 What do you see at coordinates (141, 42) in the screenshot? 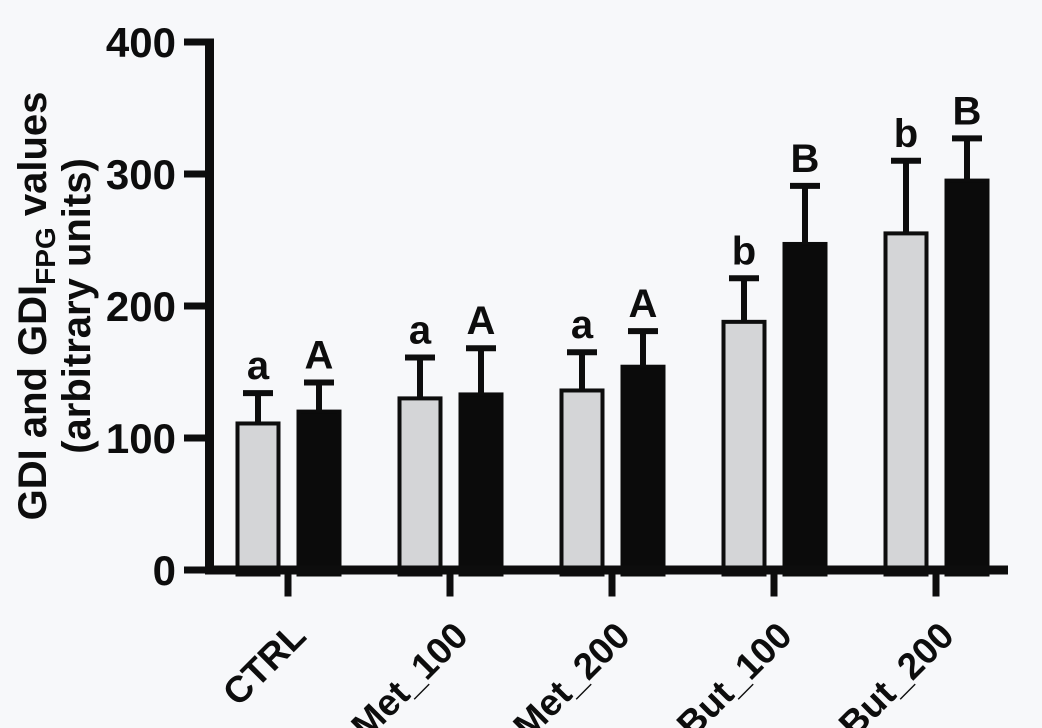
I see `y-tick-label: 400` at bounding box center [141, 42].